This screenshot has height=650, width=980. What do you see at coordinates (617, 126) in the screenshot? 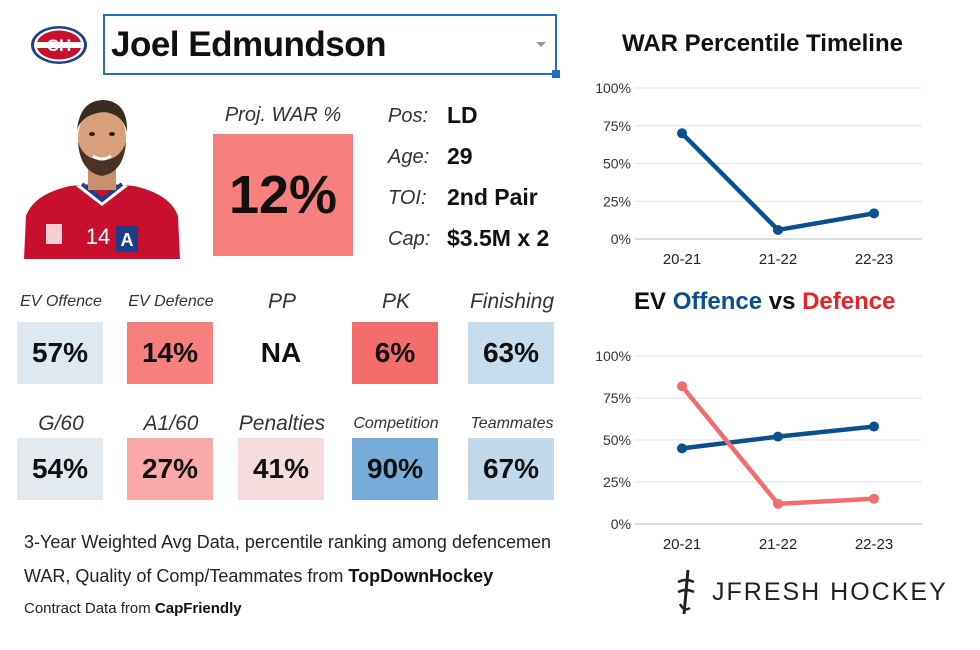
I see `war-timeline-ytick-label: 75%` at bounding box center [617, 126].